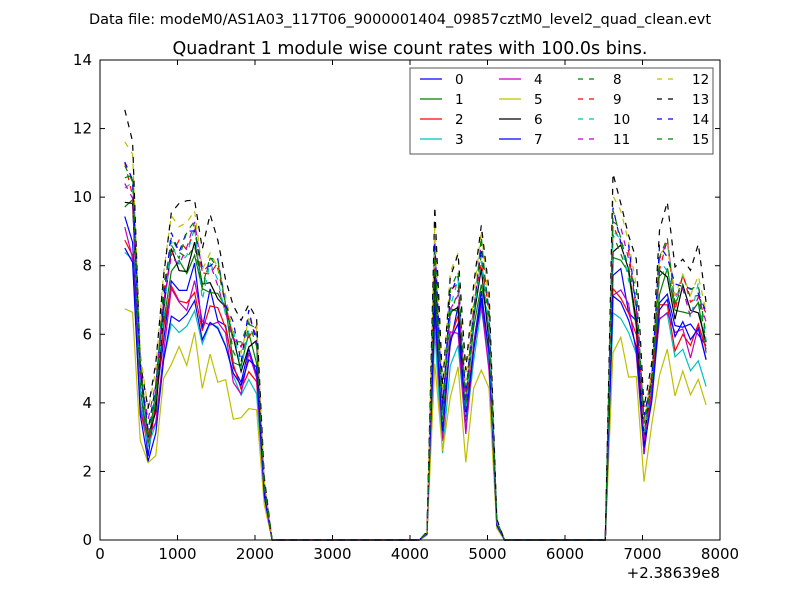 The image size is (800, 600). What do you see at coordinates (538, 120) in the screenshot?
I see `legend-label-6: 6` at bounding box center [538, 120].